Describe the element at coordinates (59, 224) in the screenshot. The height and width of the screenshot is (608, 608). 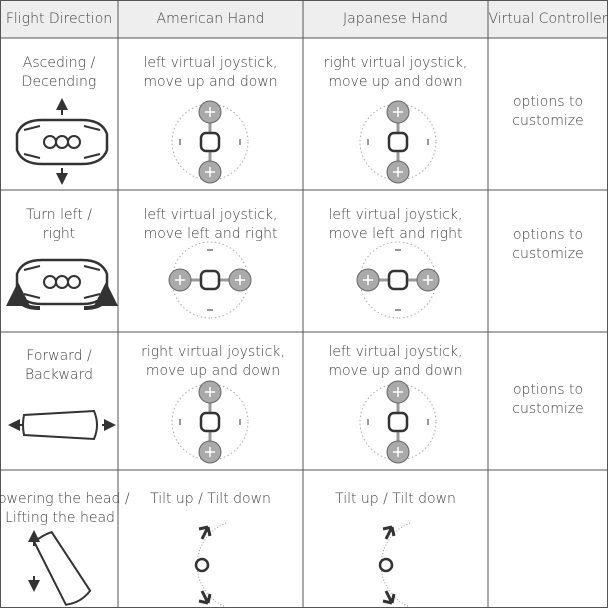
I see `cell: Turn left / right` at that location.